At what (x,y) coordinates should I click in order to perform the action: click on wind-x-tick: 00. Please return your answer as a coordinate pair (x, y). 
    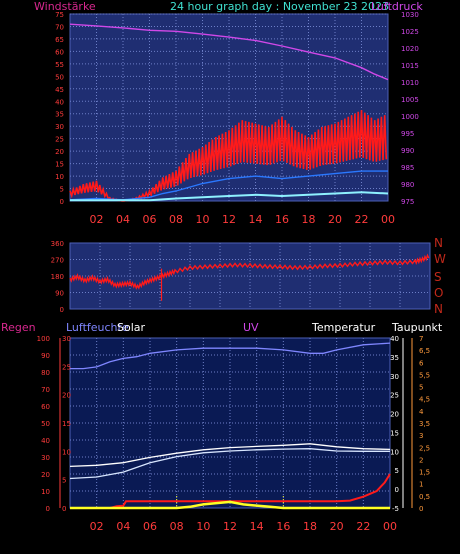
    Looking at the image, I should click on (388, 219).